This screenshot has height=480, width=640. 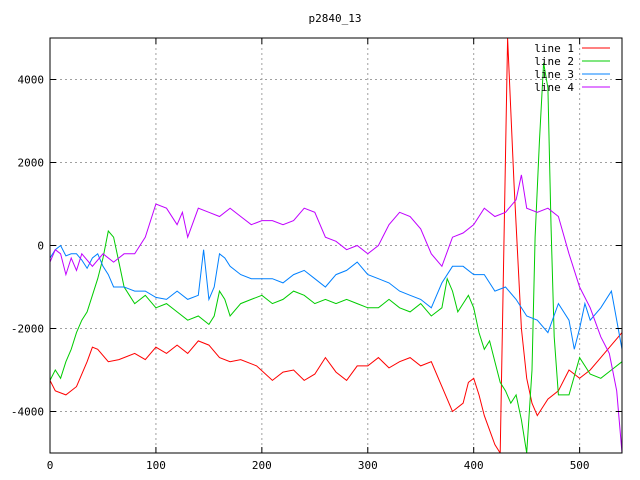 I want to click on x-tick-label: 300, so click(x=368, y=465).